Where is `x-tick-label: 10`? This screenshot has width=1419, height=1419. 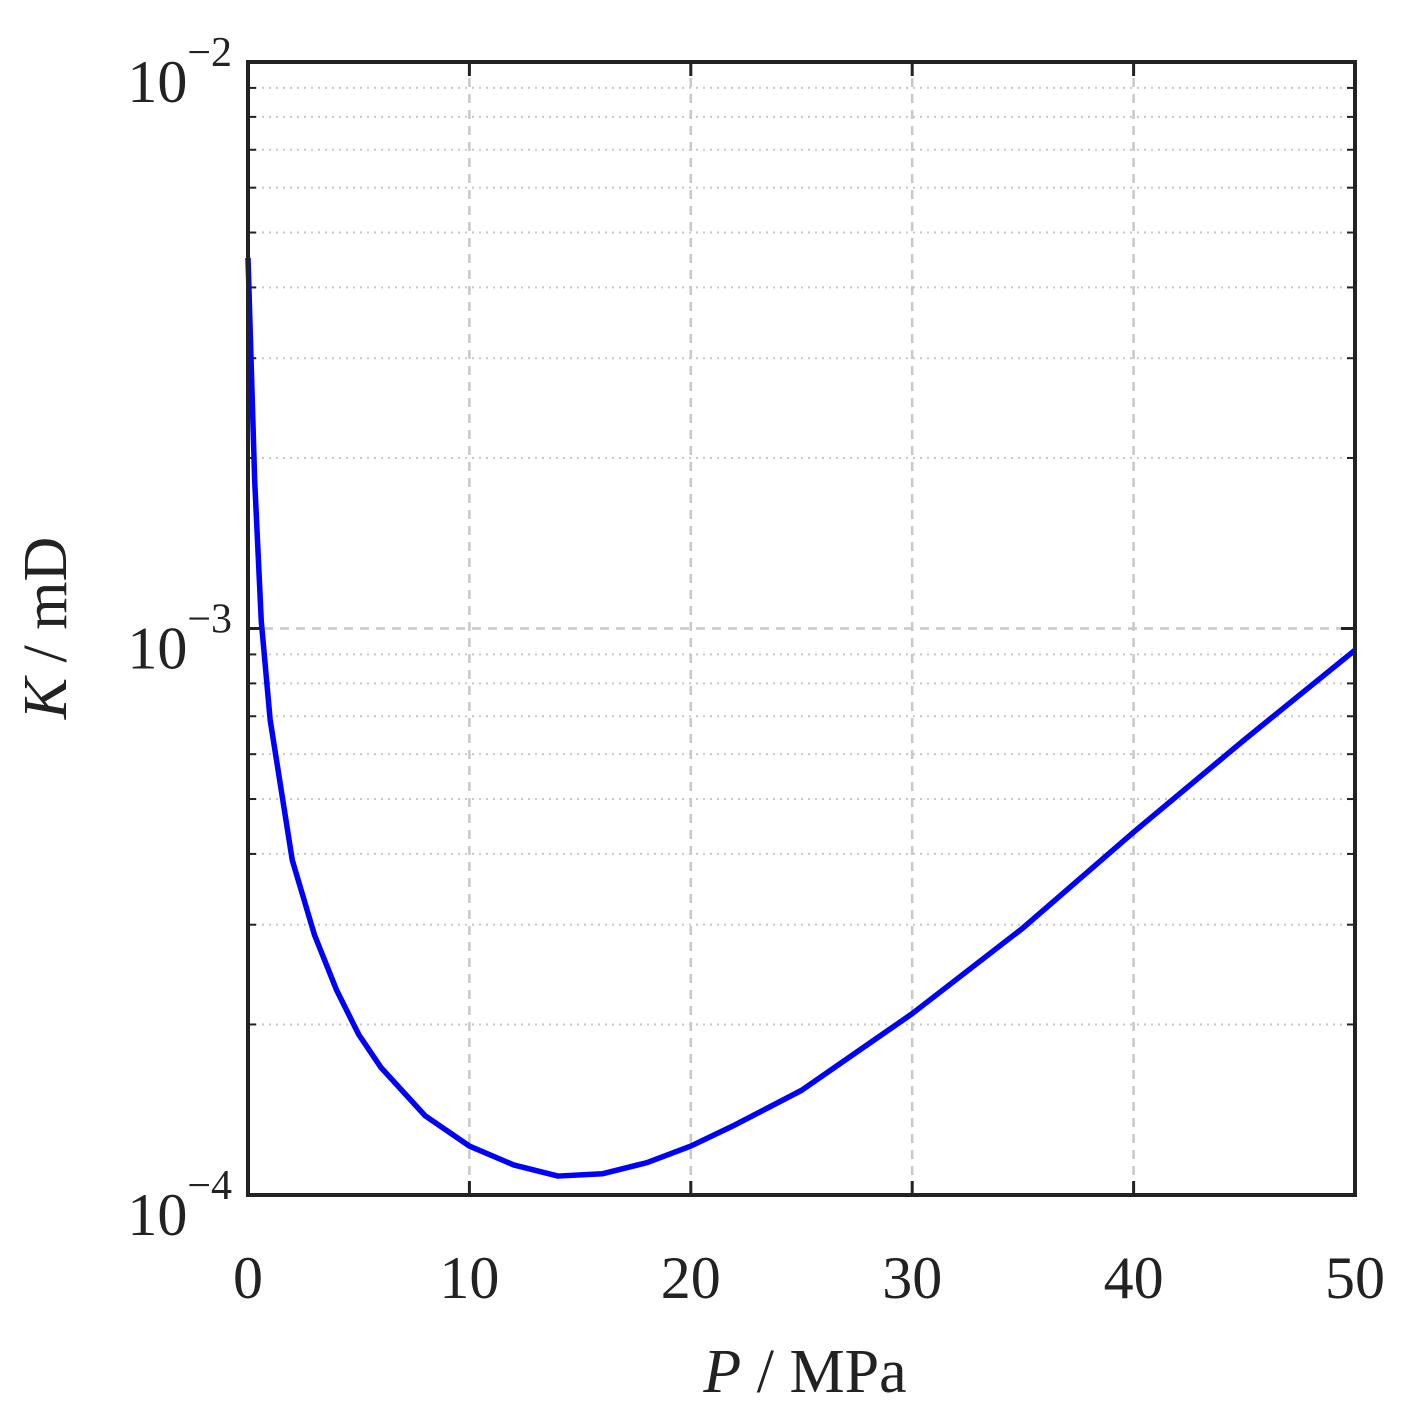
x-tick-label: 10 is located at coordinates (469, 1278).